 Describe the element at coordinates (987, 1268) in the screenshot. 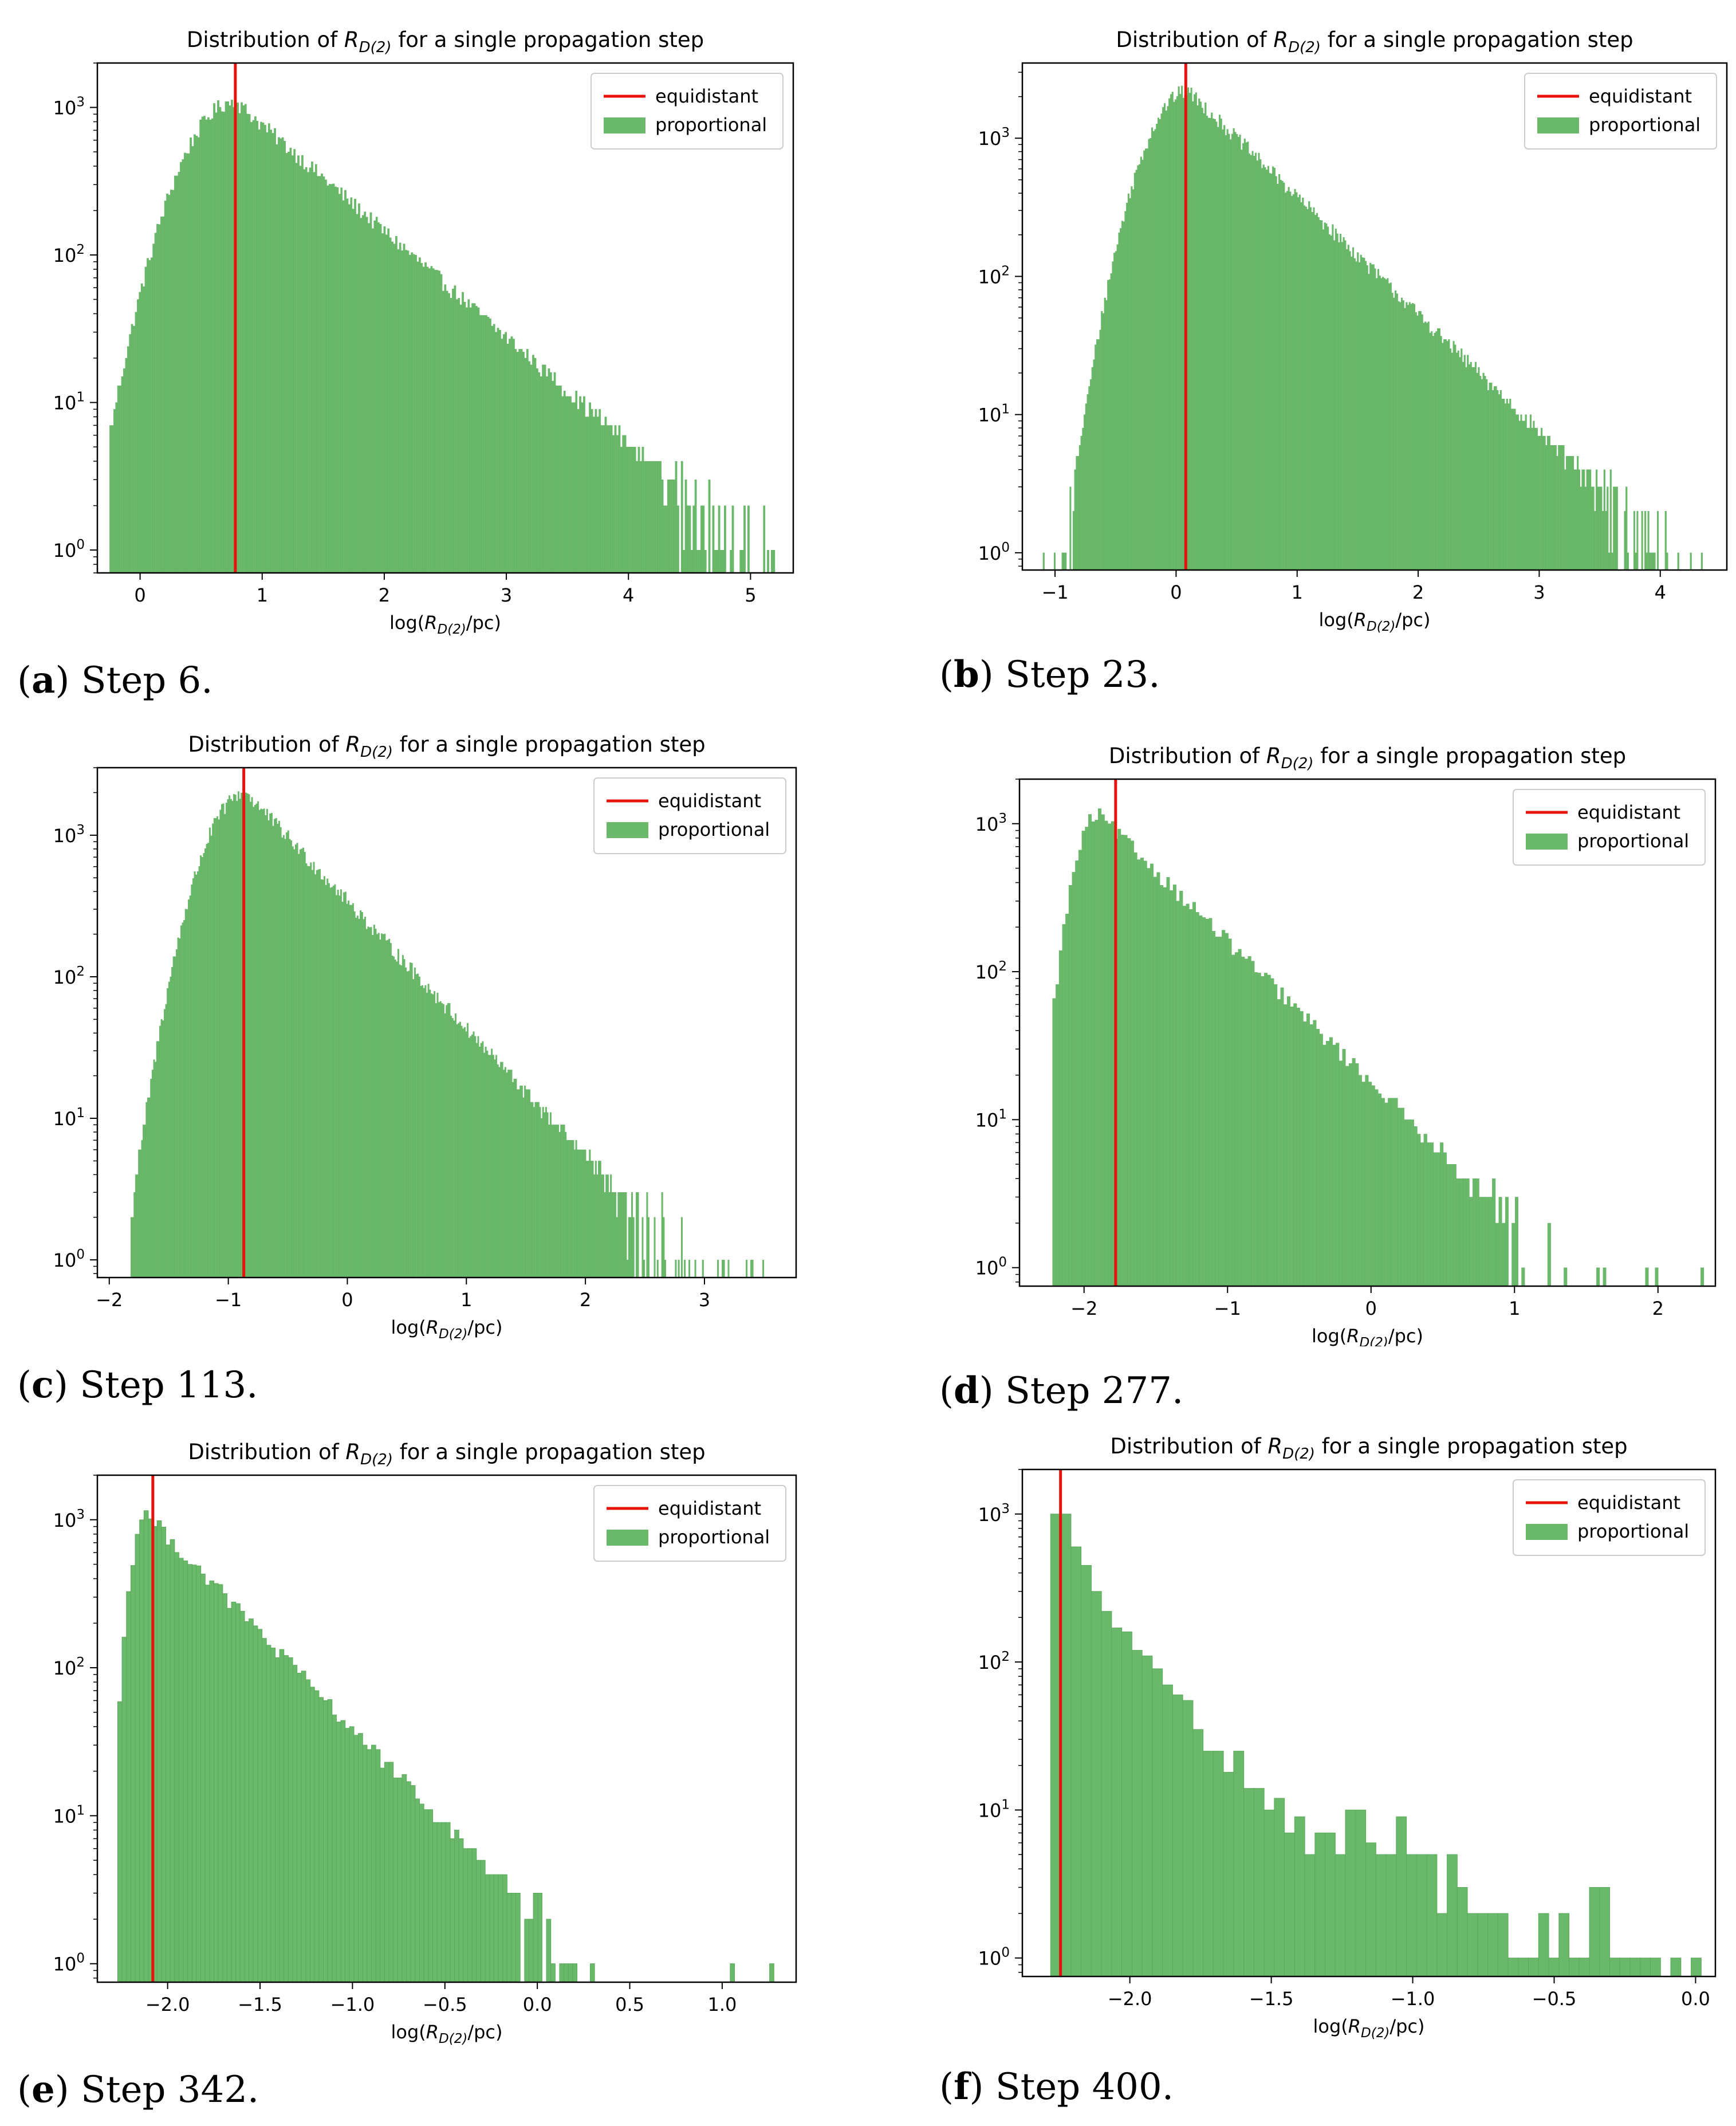

I see `y-tick-base: 10` at that location.